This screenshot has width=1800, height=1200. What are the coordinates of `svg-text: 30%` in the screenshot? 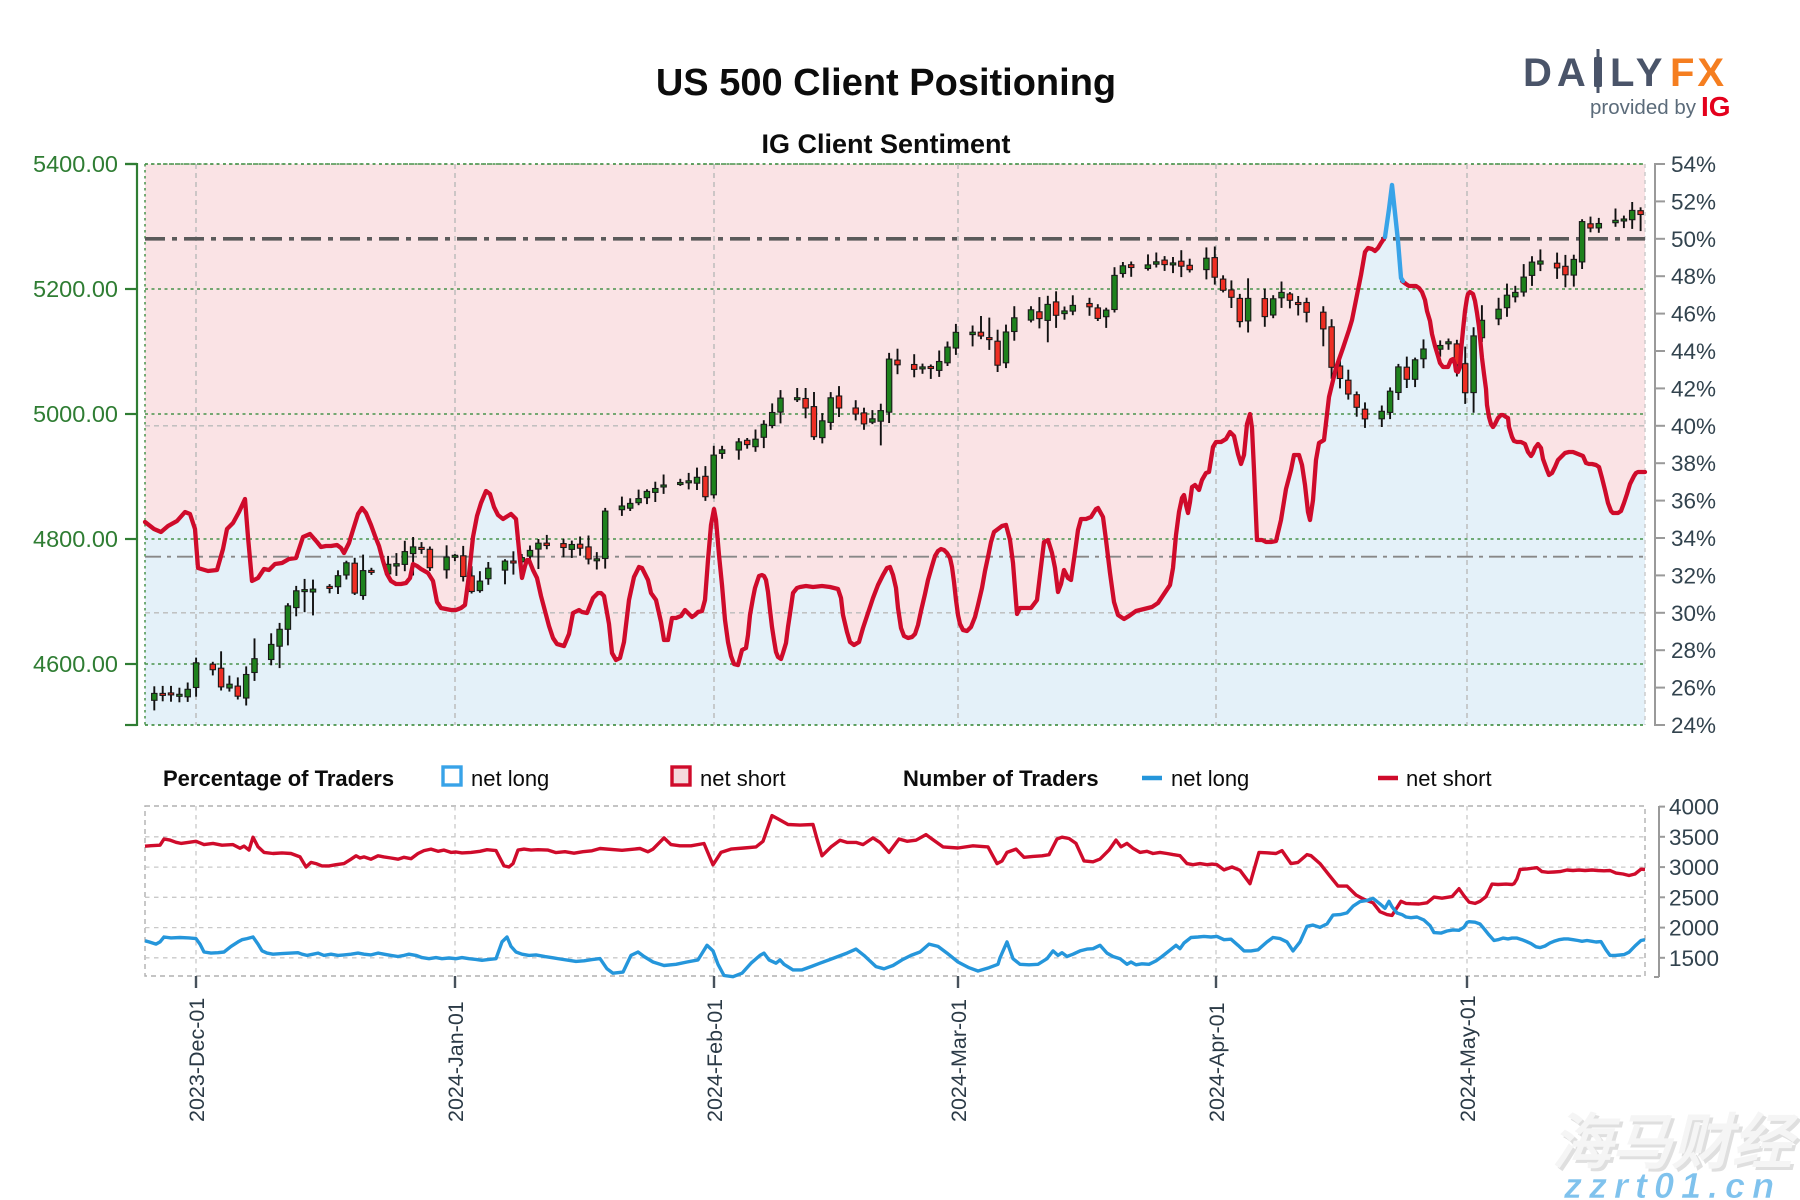 It's located at (1693, 613).